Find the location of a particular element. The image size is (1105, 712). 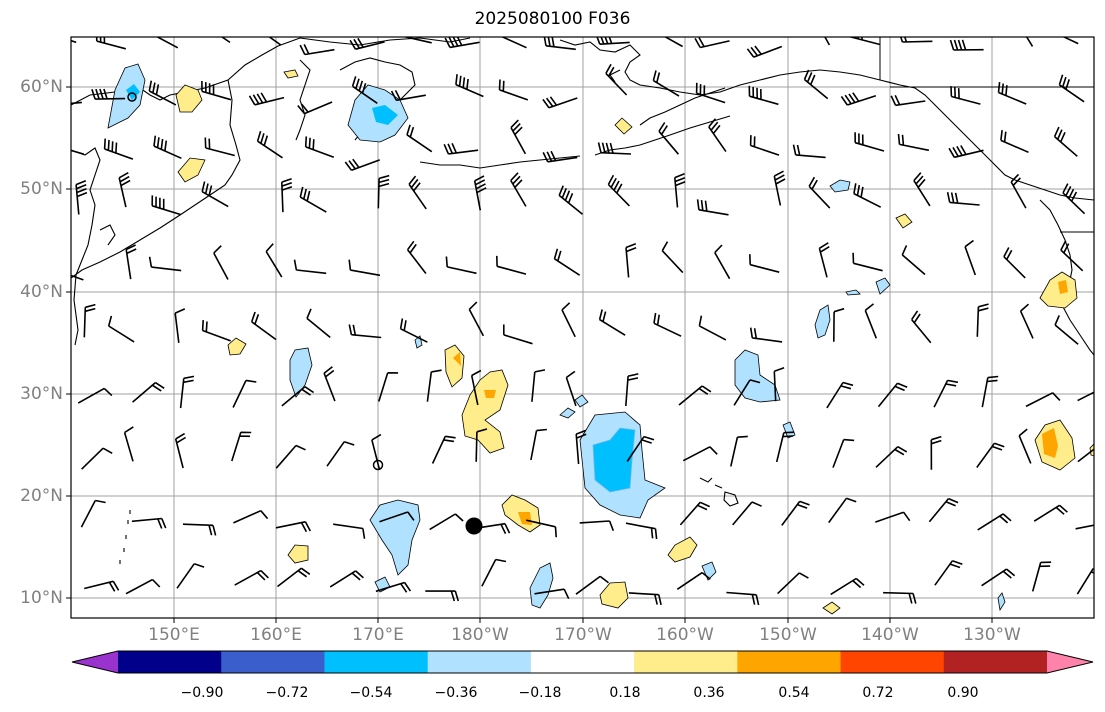

map-title: 2025080100 F036 is located at coordinates (552, 19).